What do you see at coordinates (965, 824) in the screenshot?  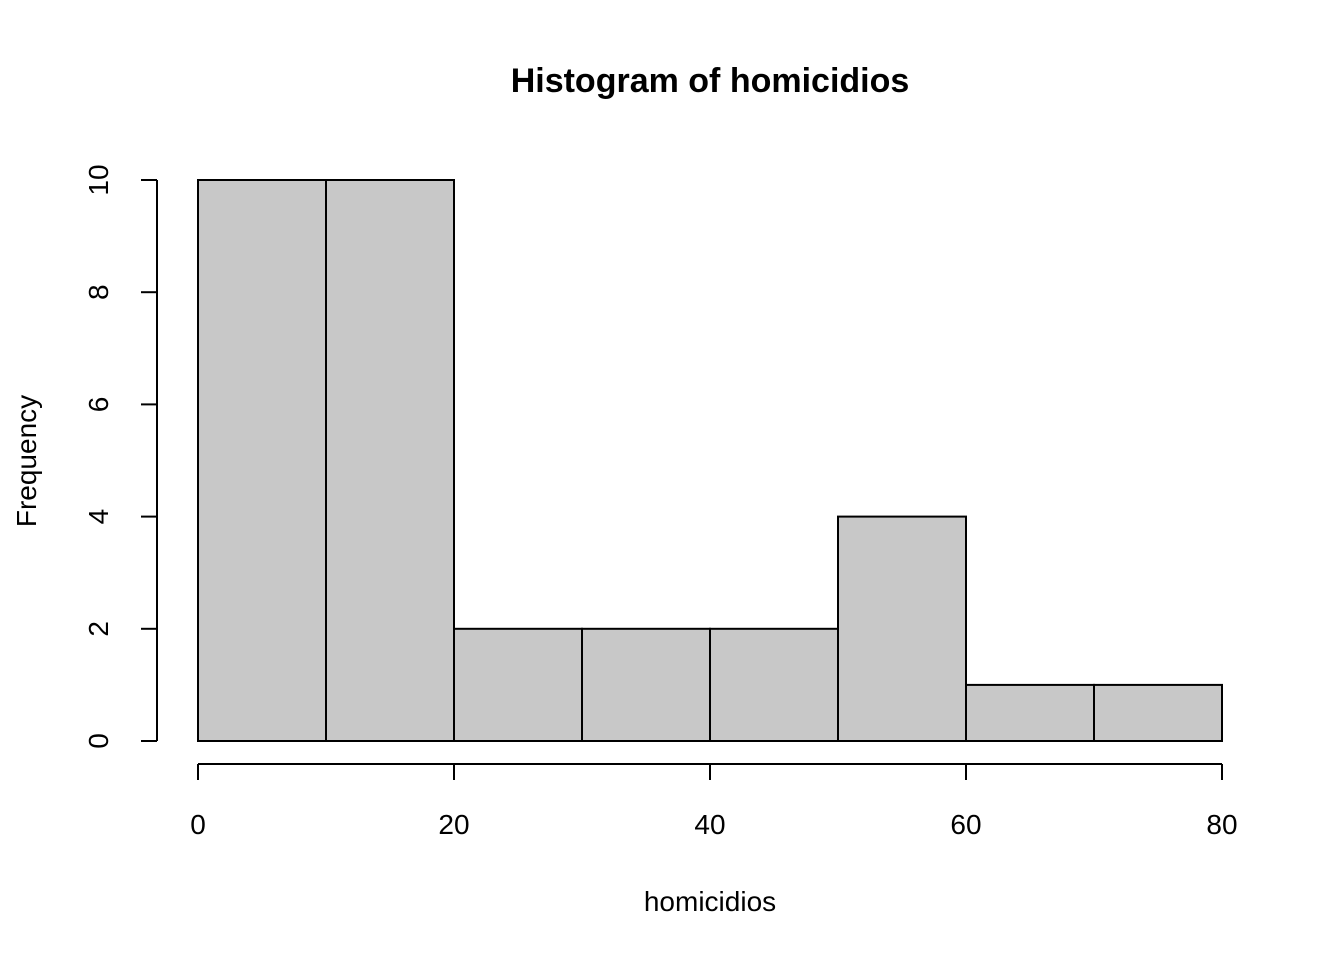 I see `x-tick-label-3: 60` at bounding box center [965, 824].